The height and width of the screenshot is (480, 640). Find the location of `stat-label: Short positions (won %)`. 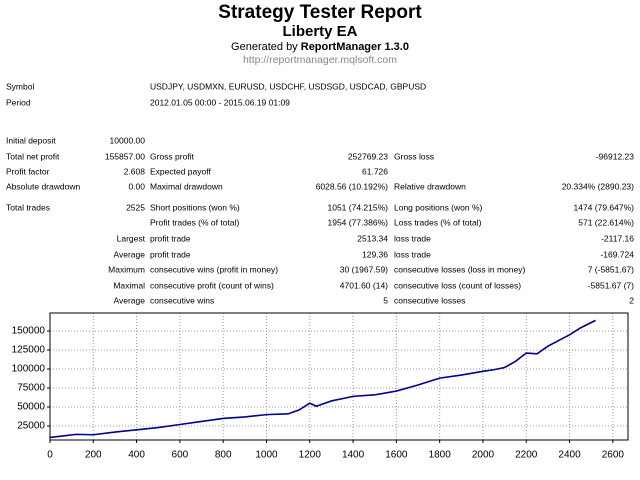

stat-label: Short positions (won %) is located at coordinates (195, 207).